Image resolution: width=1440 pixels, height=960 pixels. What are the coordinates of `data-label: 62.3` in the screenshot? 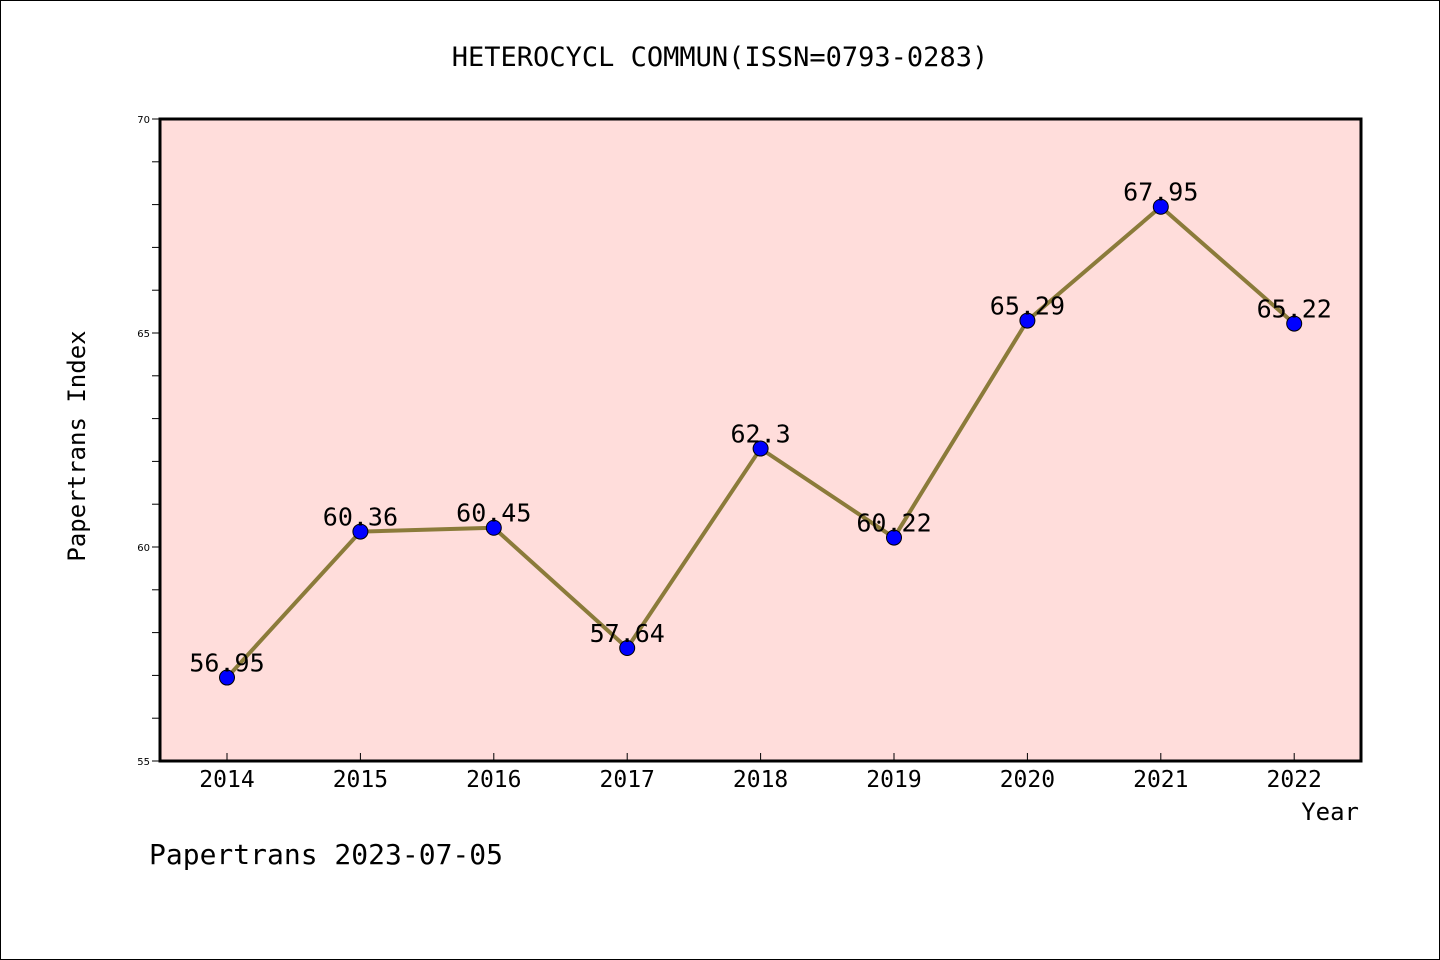 It's located at (760, 434).